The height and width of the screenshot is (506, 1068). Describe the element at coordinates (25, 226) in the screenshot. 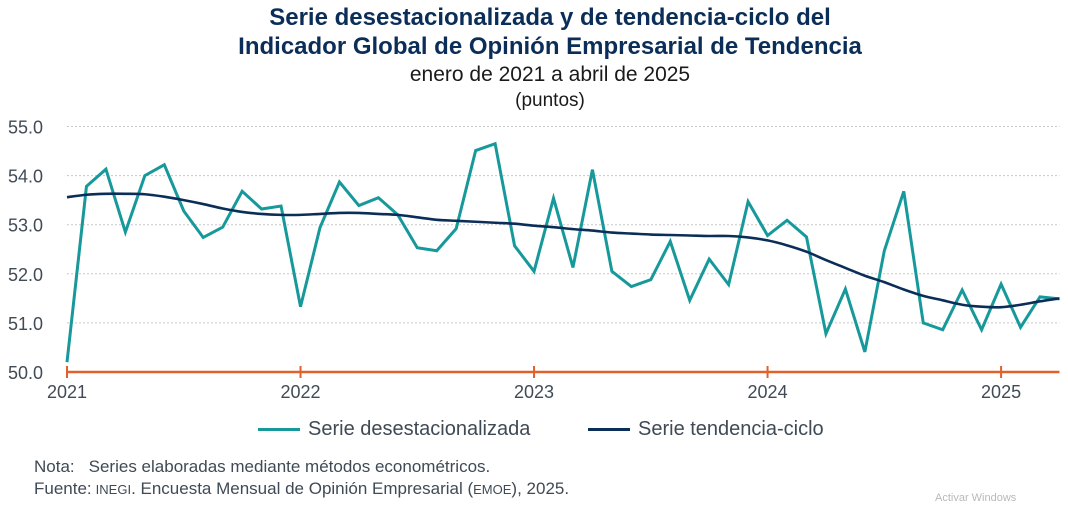

I see `y-tick-label: 53.0` at that location.